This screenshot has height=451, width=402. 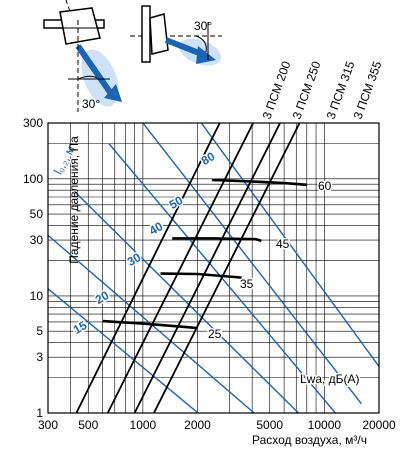 I want to click on x-tick-label: 2000, so click(x=197, y=425).